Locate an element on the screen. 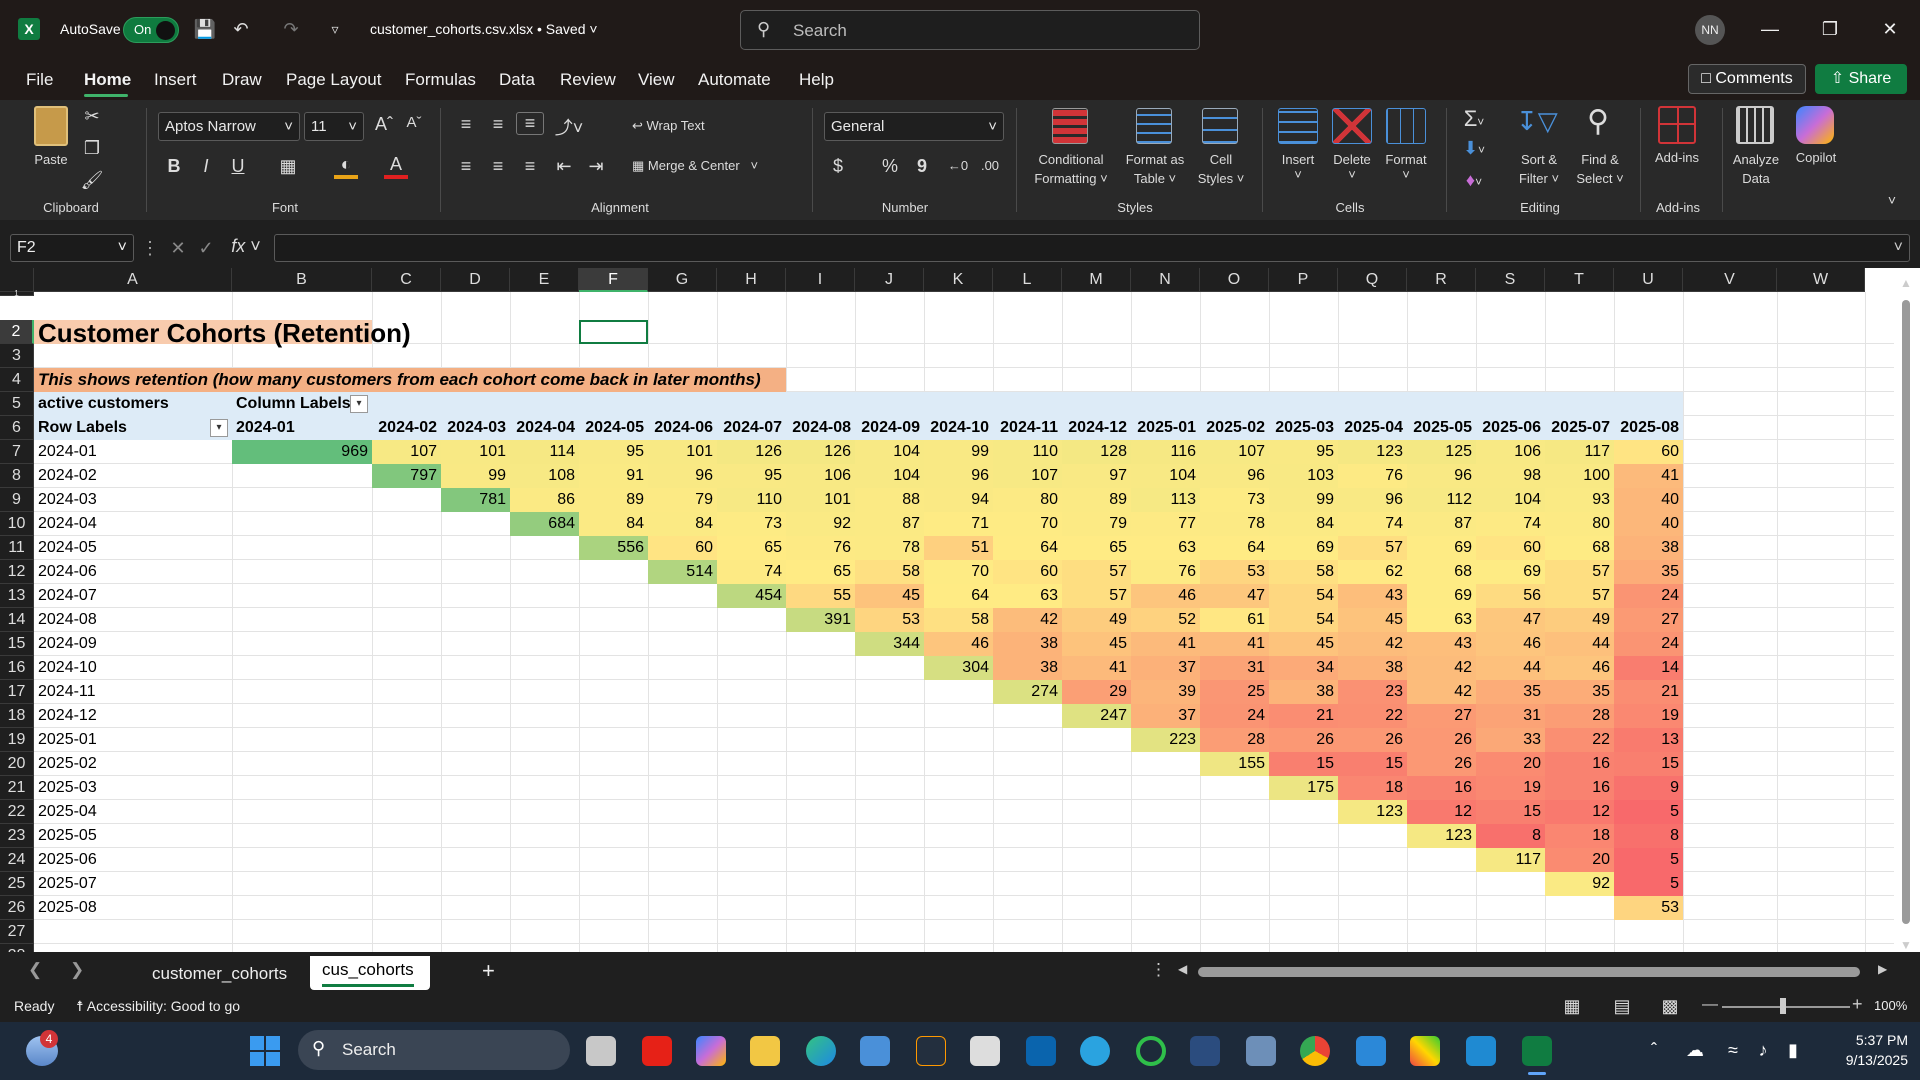  heatmap-cell: 91 is located at coordinates (635, 475).